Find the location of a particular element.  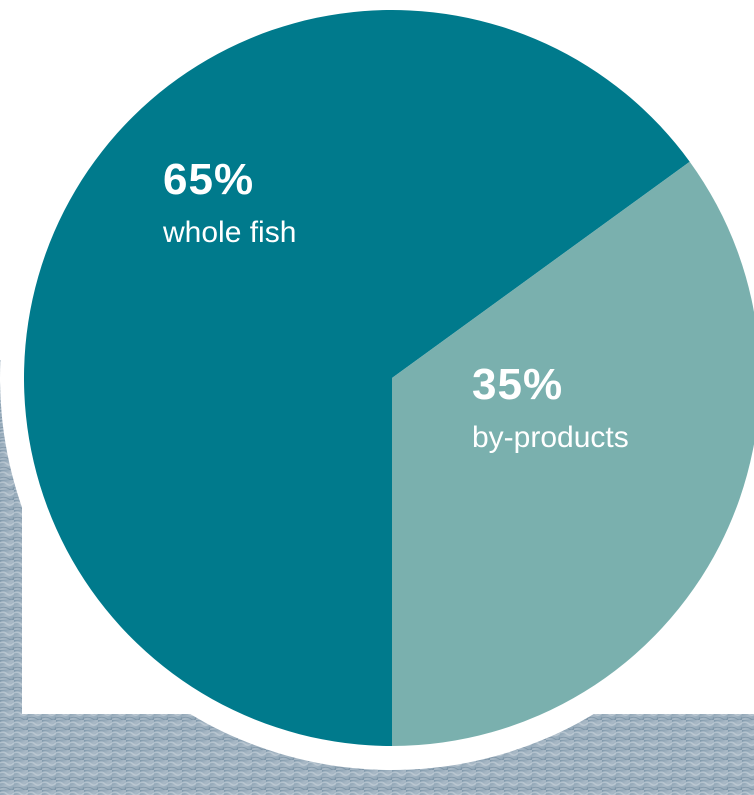

value-label: 65% is located at coordinates (208, 179).